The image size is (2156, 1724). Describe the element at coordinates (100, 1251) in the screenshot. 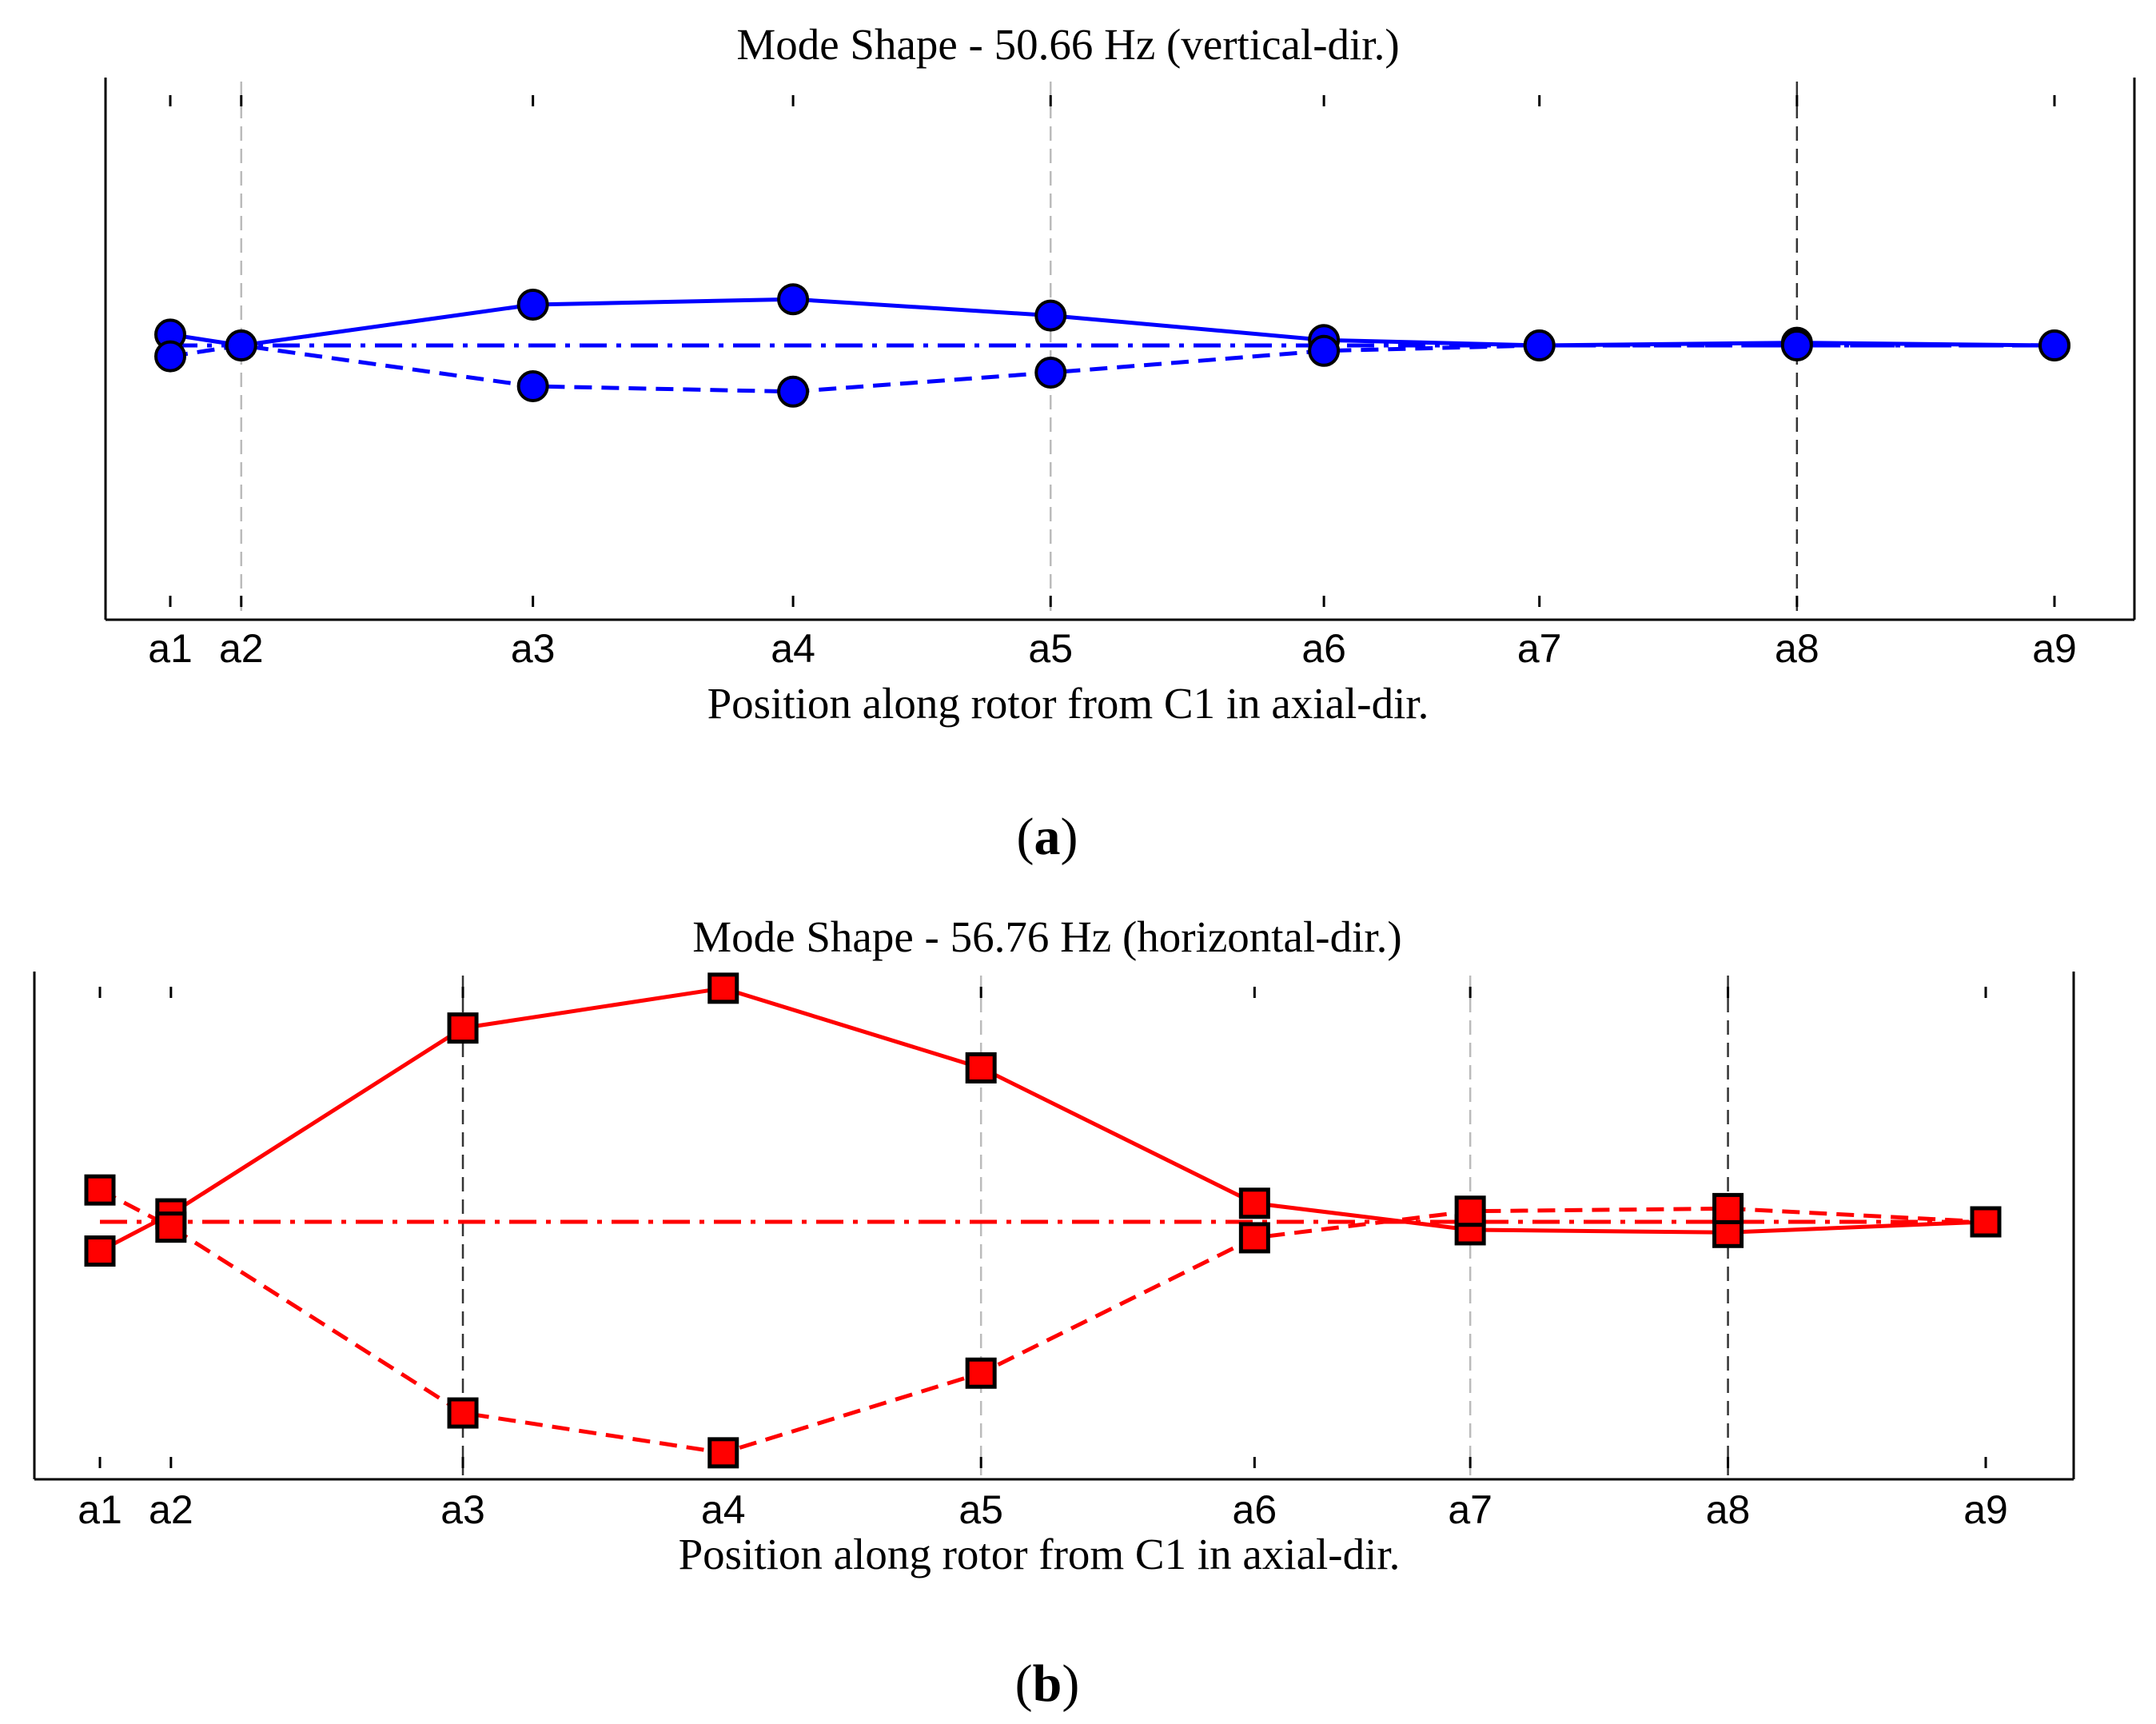

I see `marker-upper-a1` at that location.